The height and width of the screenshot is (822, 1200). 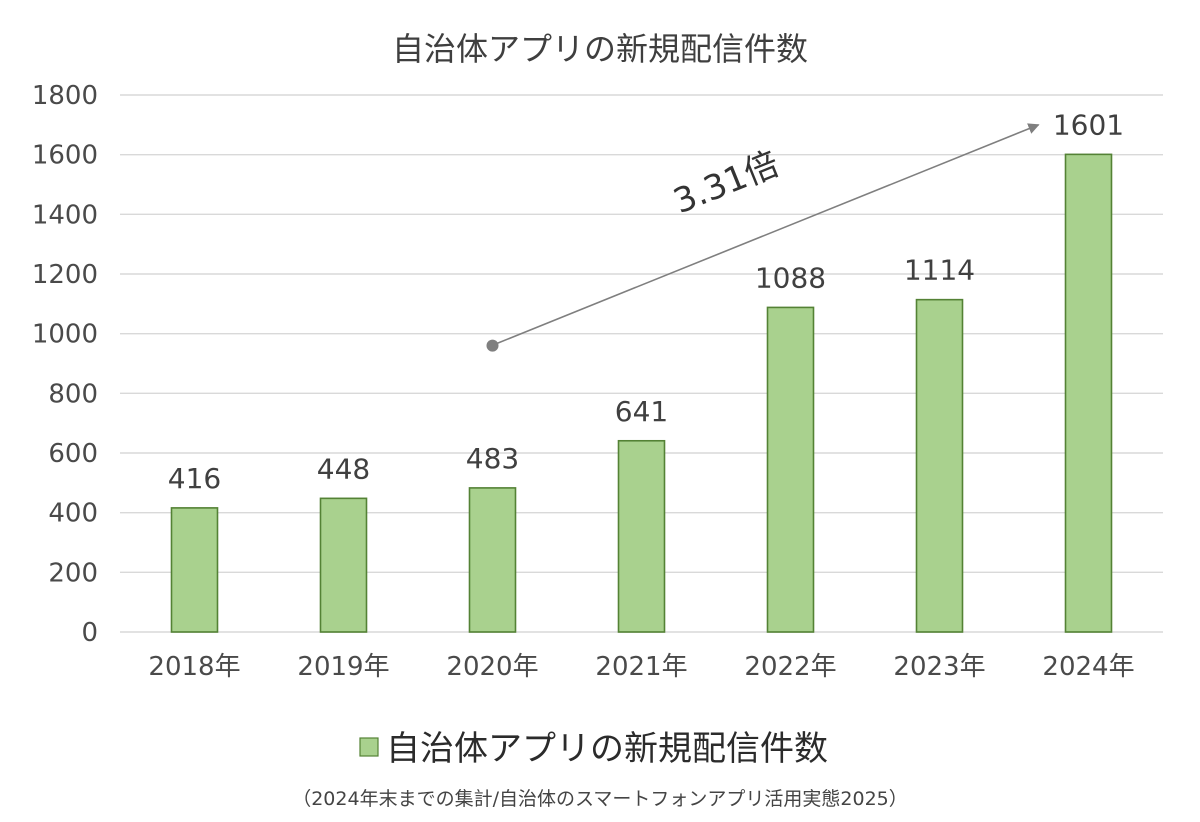 I want to click on legend: 自治体アプリの新規配信件数, so click(x=593, y=749).